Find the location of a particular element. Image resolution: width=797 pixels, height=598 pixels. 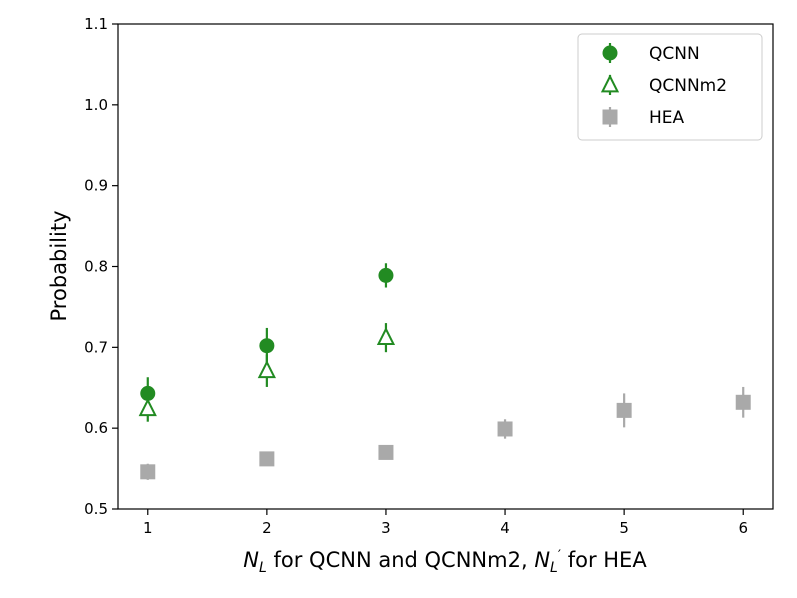

y-axis-label: Probability is located at coordinates (59, 265).